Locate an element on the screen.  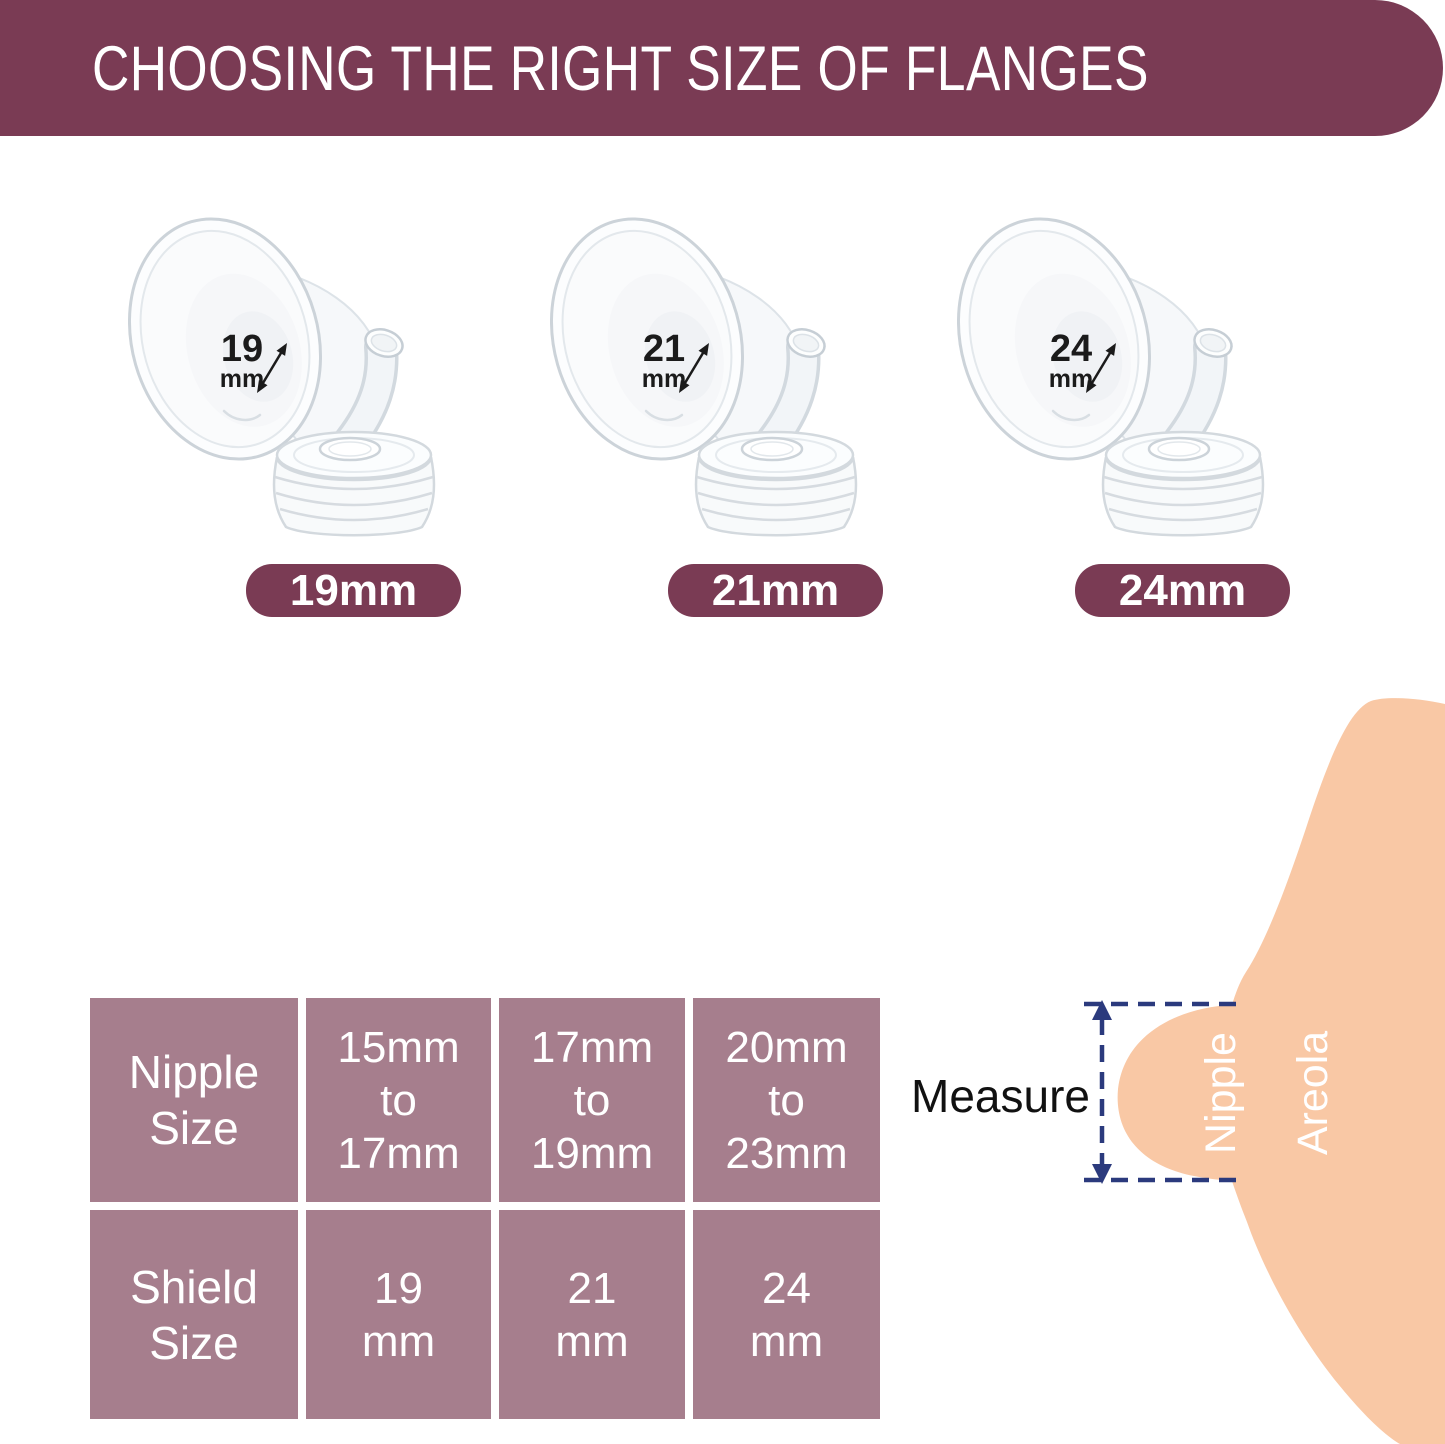
nipple-label: Nipple is located at coordinates (1221, 1093).